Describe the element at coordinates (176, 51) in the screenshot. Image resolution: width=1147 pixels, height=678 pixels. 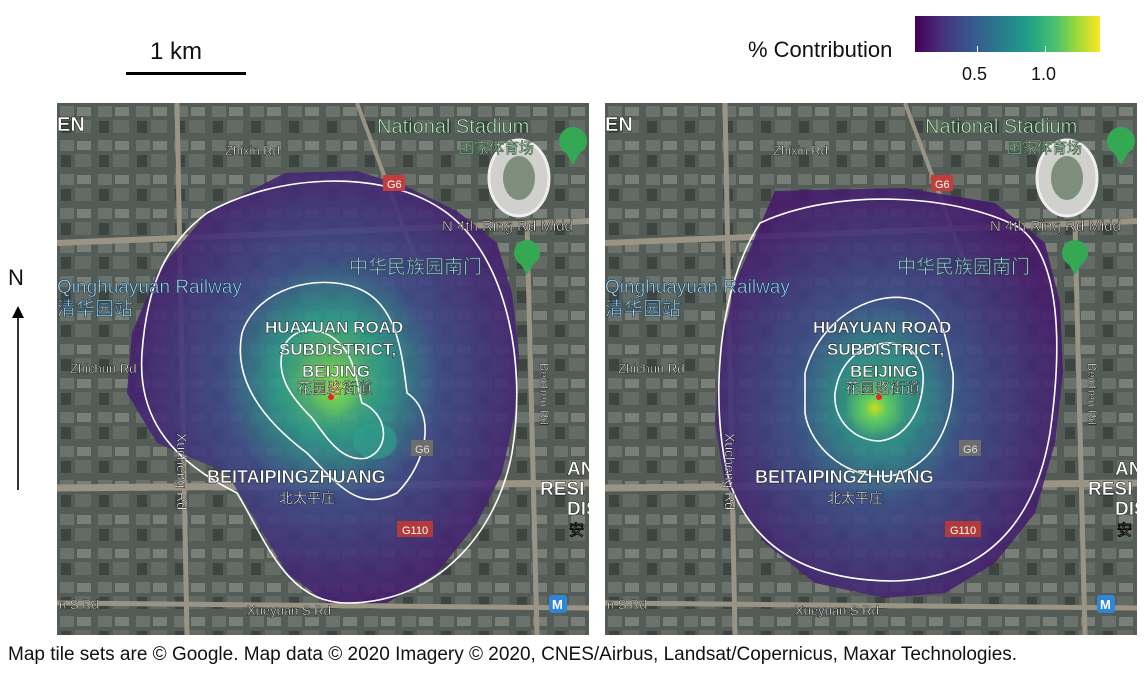
I see `scale-bar-label: 1 km` at that location.